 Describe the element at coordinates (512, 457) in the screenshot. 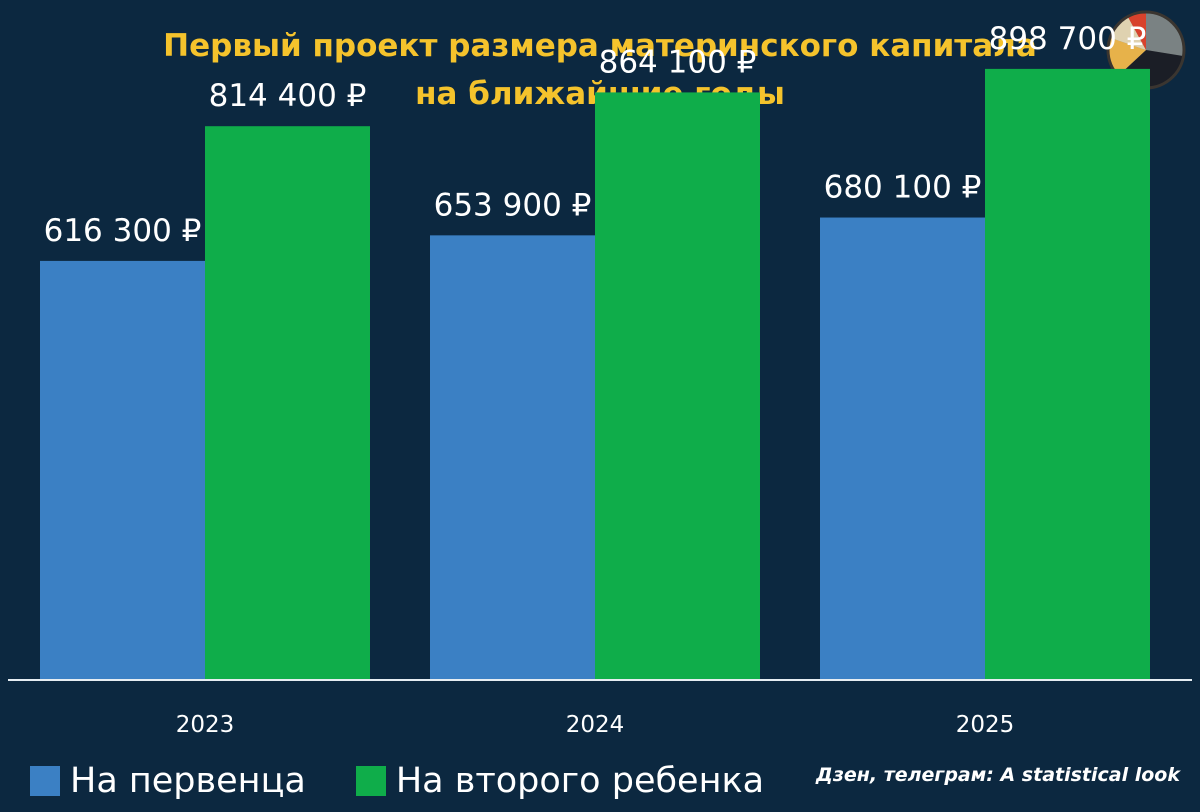

I see `bar-first-child-2024` at that location.